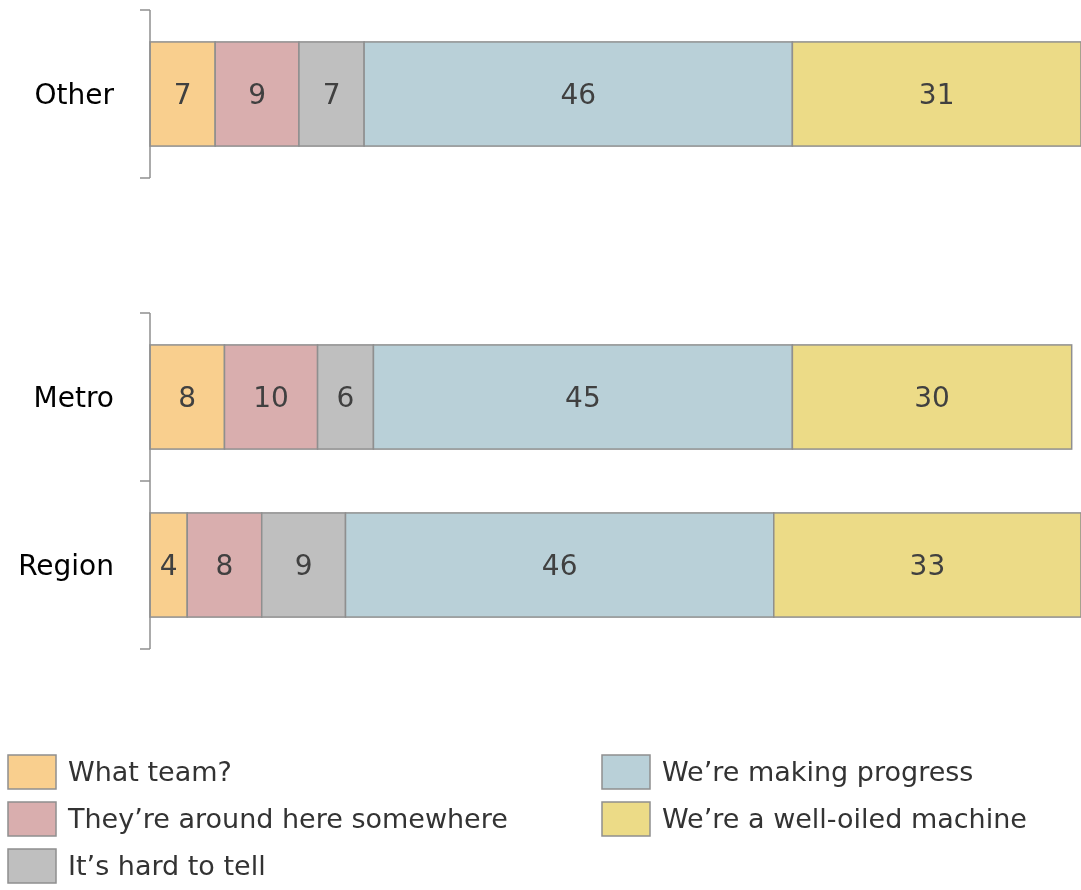  What do you see at coordinates (583, 397) in the screenshot?
I see `data-label: 45` at bounding box center [583, 397].